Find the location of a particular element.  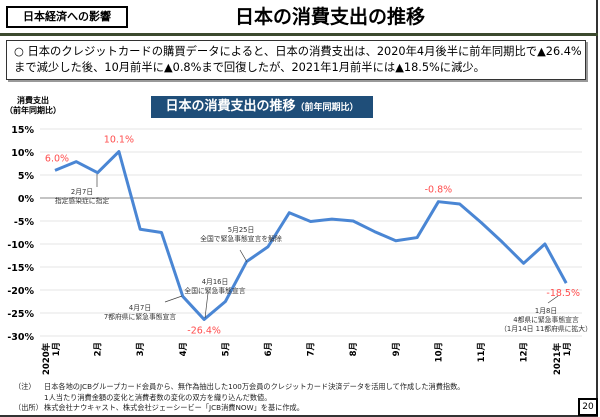

data-label: 6.0% is located at coordinates (57, 158).